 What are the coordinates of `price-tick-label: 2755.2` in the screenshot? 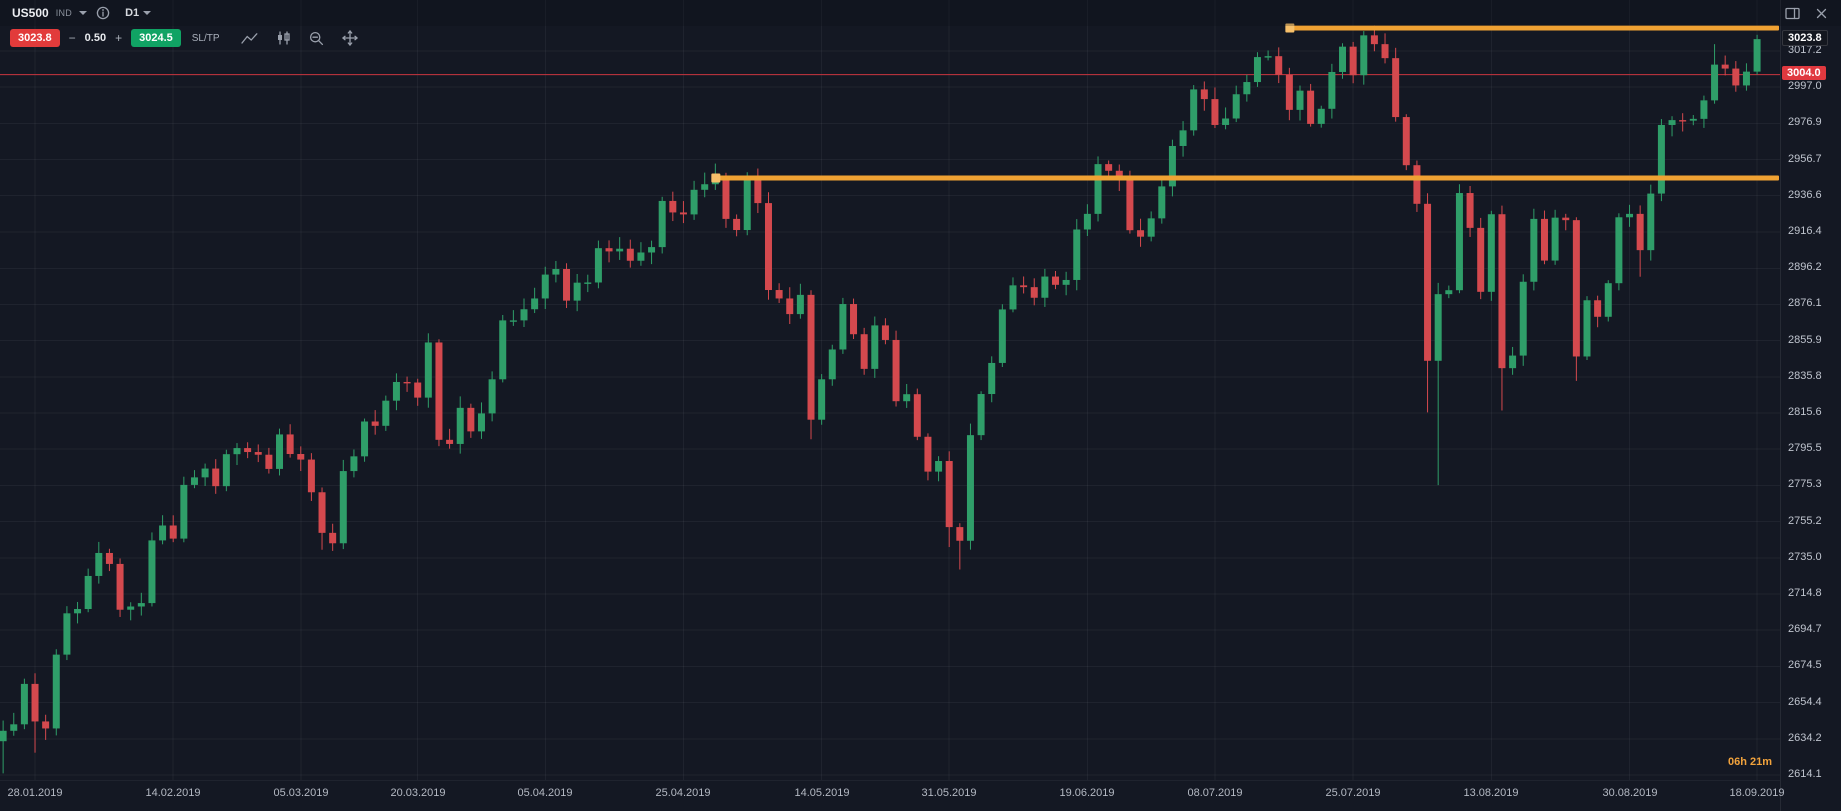 It's located at (1805, 521).